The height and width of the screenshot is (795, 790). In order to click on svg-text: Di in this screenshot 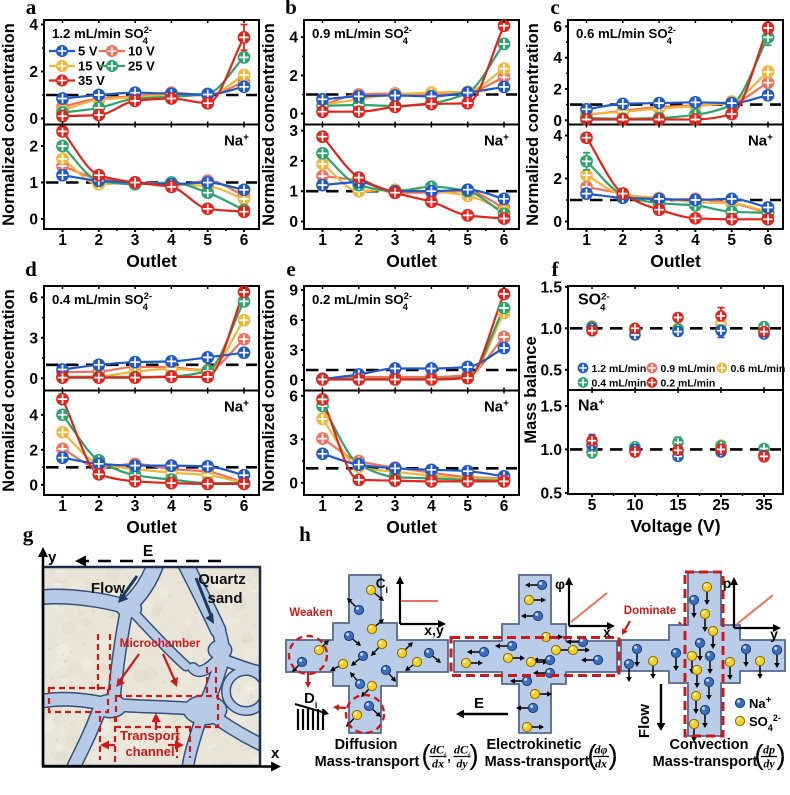, I will do `click(310, 700)`.